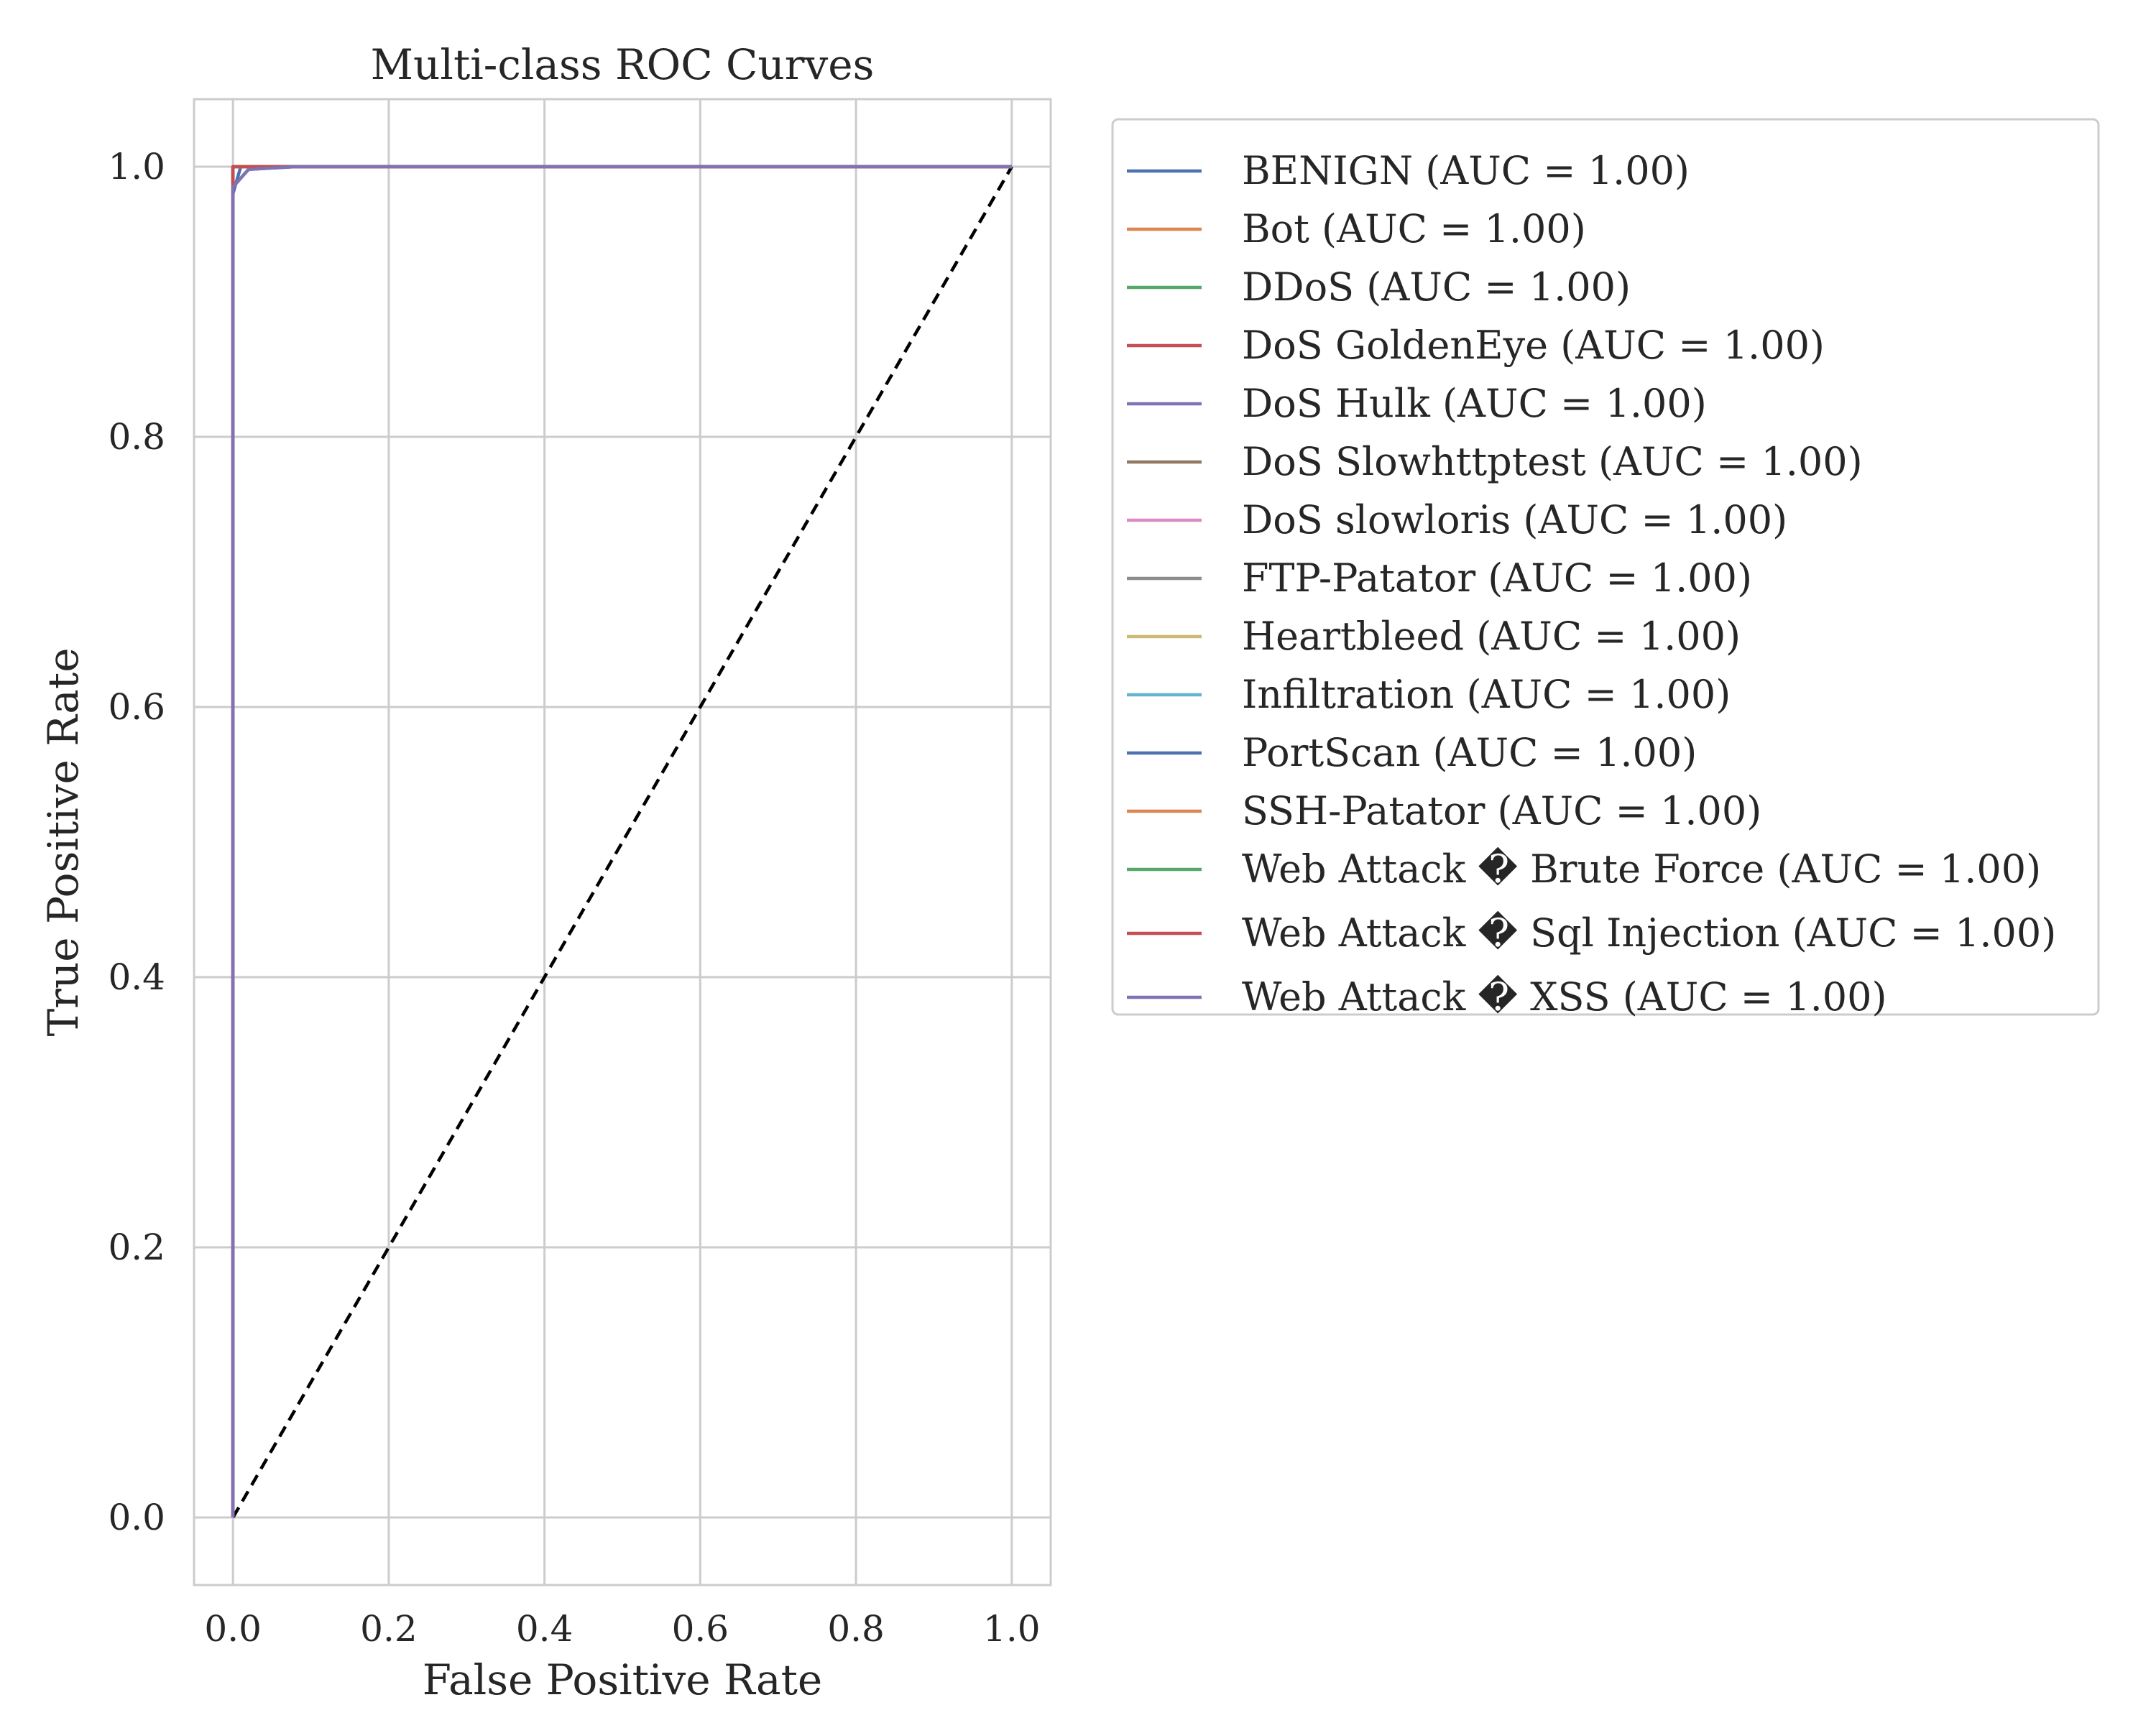 The image size is (2156, 1728). Describe the element at coordinates (1414, 229) in the screenshot. I see `legend-label: Bot (AUC = 1.00)` at that location.